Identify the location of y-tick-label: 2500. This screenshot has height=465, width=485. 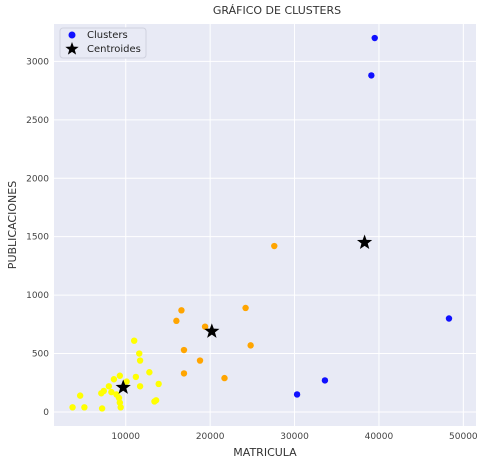
(37, 121).